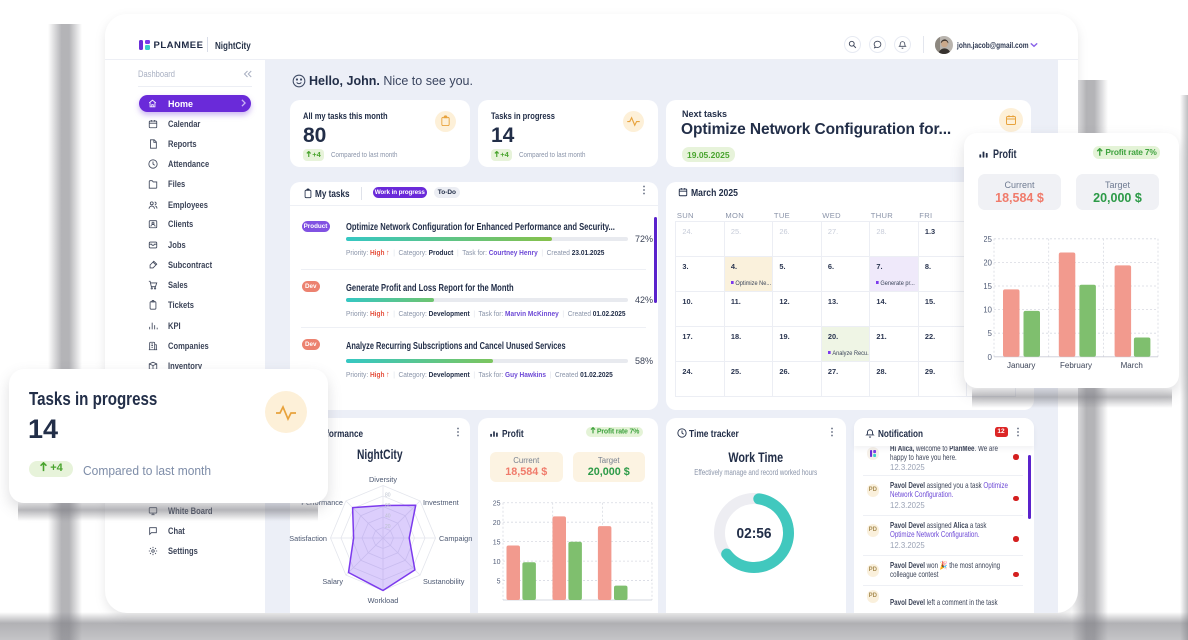 This screenshot has width=1188, height=640. I want to click on svg-text: 0, so click(990, 357).